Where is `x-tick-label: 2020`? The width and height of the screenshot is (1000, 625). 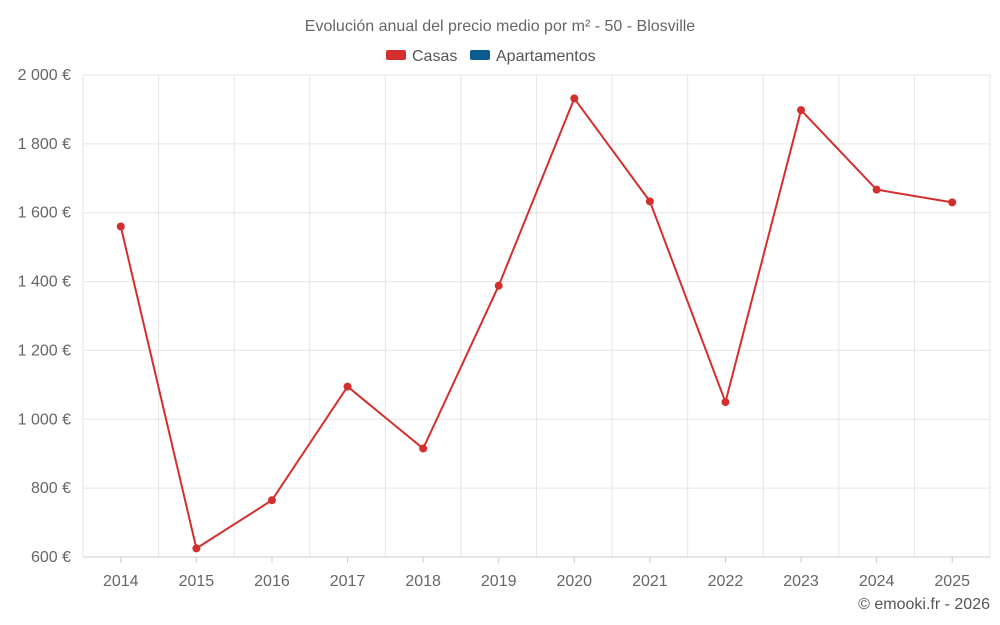
x-tick-label: 2020 is located at coordinates (574, 581).